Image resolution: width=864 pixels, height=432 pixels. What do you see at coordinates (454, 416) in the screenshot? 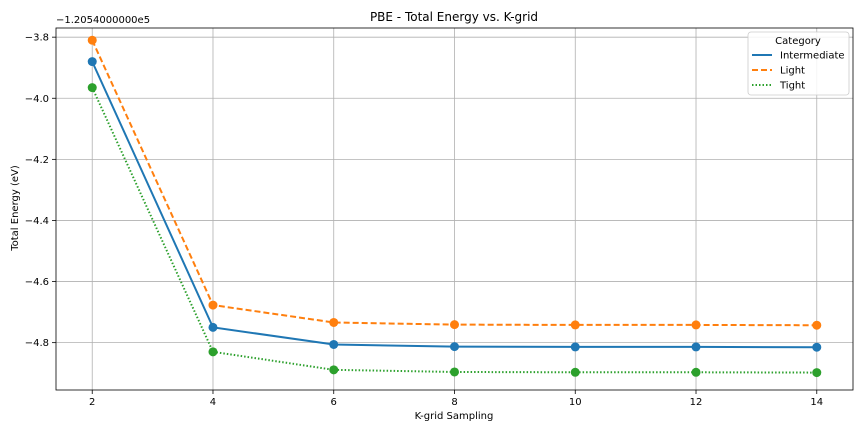
I see `x-axis-label: K-grid Sampling` at bounding box center [454, 416].